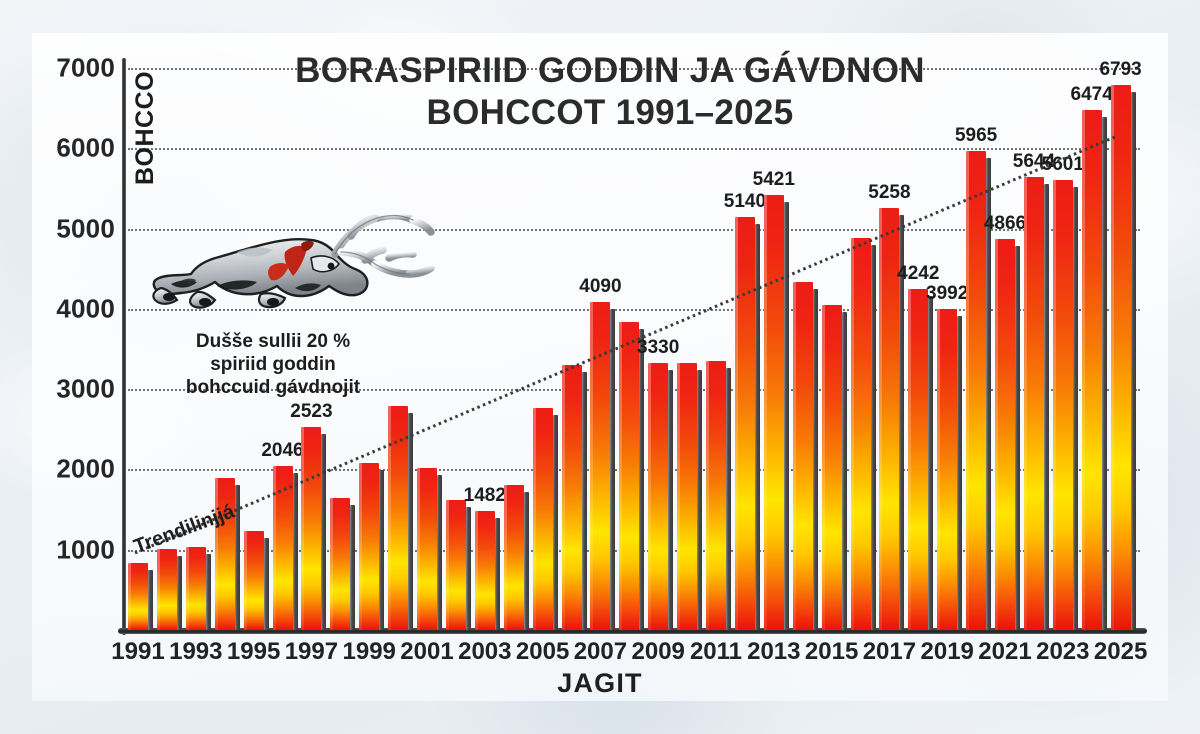  Describe the element at coordinates (1120, 651) in the screenshot. I see `x-tick-2025: 2025` at that location.